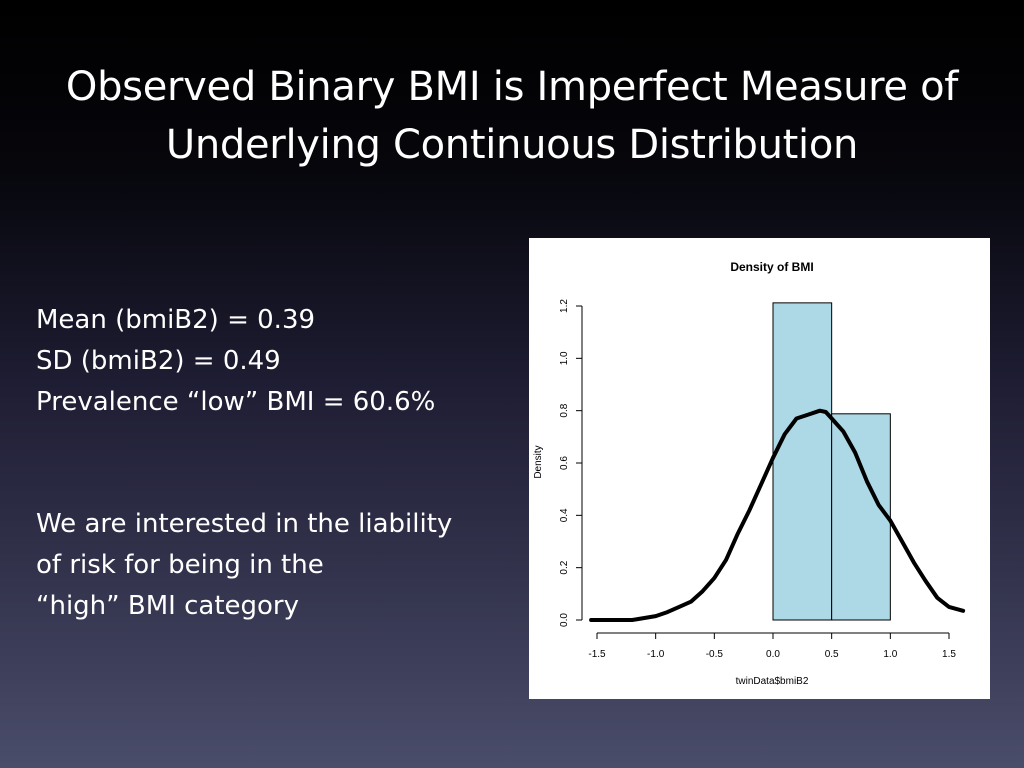  What do you see at coordinates (158, 361) in the screenshot?
I see `sd-statistic: SD (bmiB2) = 0.49` at bounding box center [158, 361].